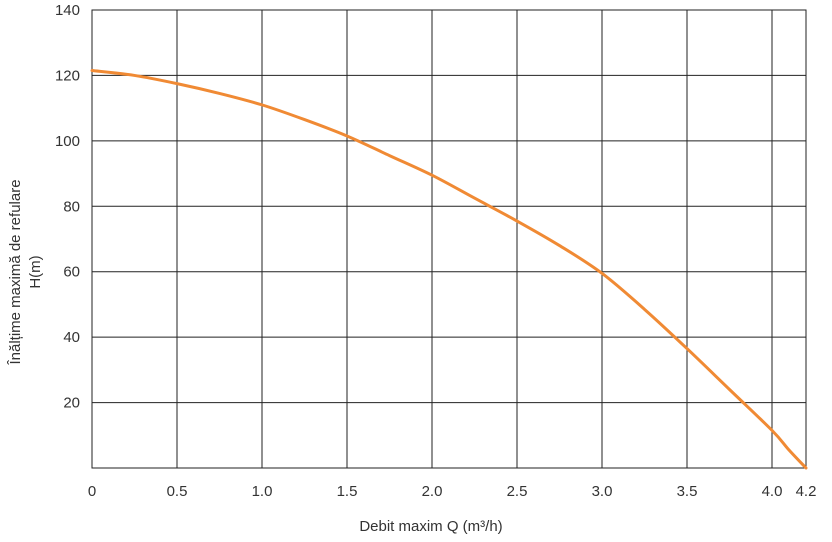 This screenshot has width=832, height=542. I want to click on x-tick-label: 2.5, so click(517, 491).